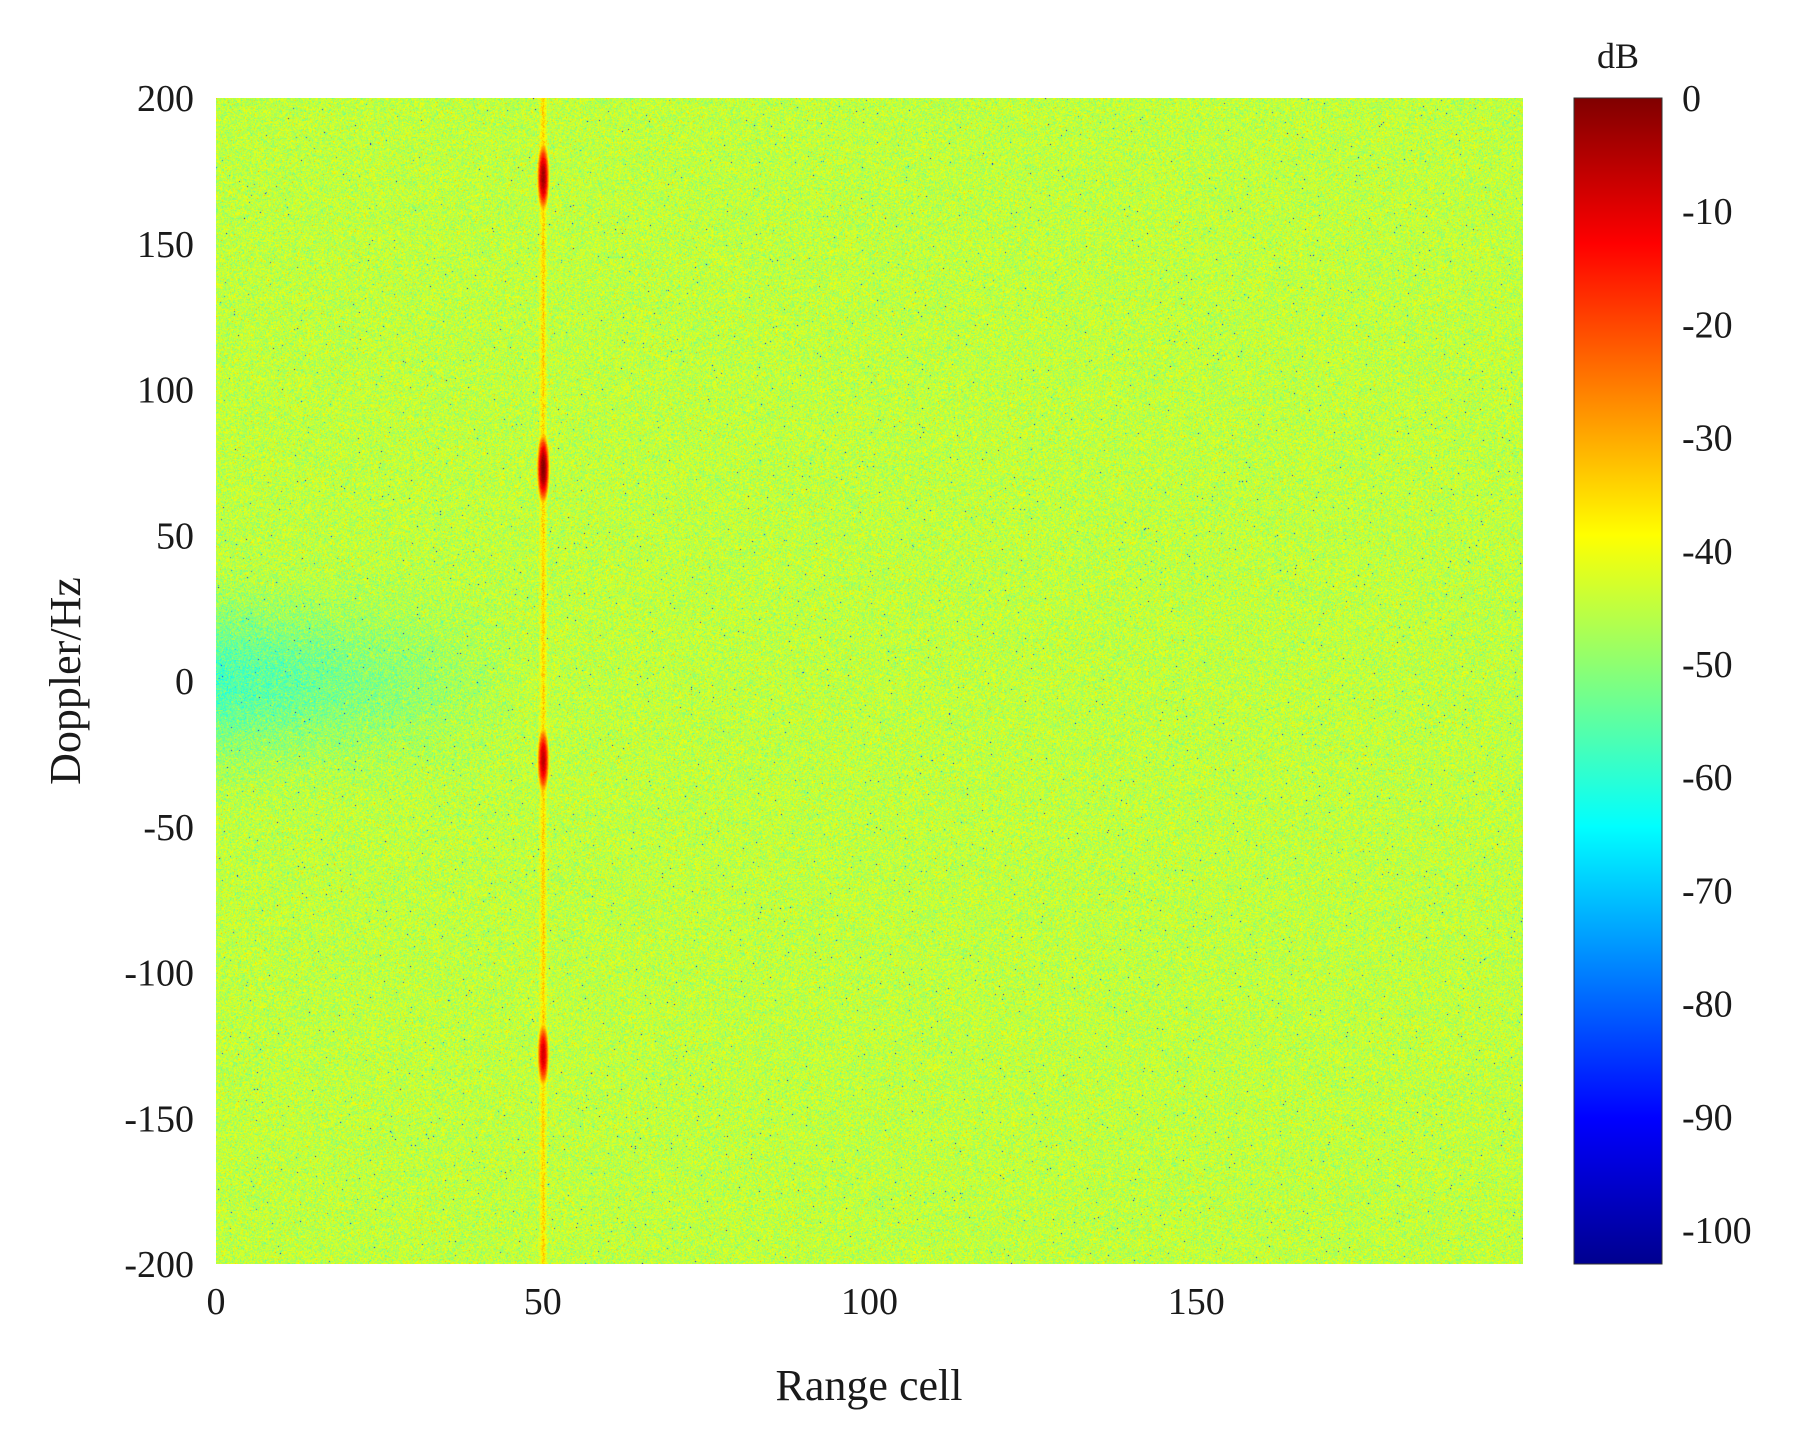 Image resolution: width=1797 pixels, height=1437 pixels. What do you see at coordinates (165, 99) in the screenshot?
I see `y-tick-label: 200` at bounding box center [165, 99].